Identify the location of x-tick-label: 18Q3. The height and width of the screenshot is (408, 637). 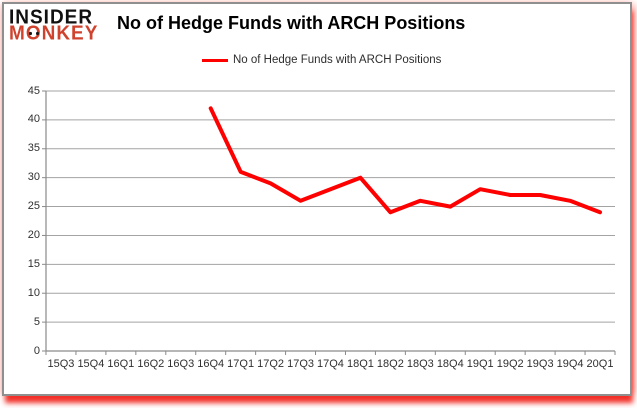
(420, 364).